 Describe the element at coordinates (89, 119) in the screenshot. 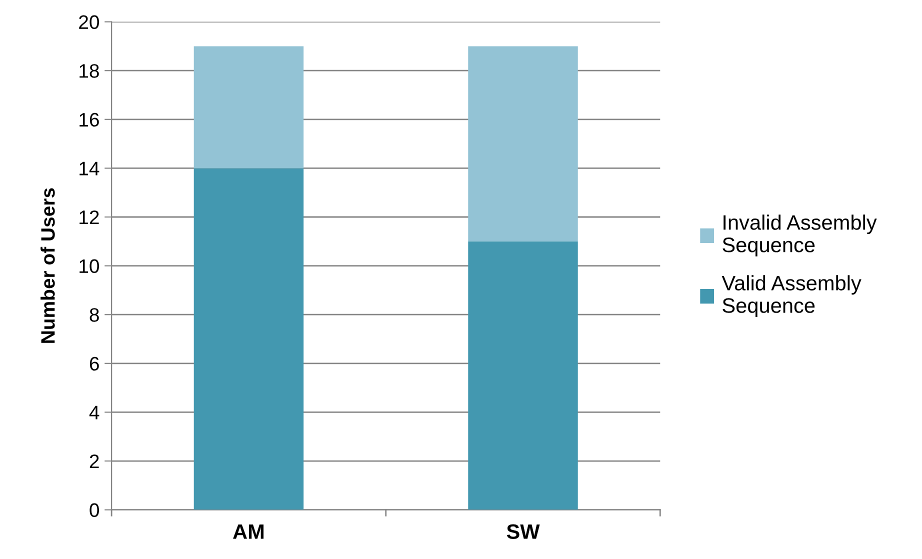

I see `y-tick-label: 16` at that location.